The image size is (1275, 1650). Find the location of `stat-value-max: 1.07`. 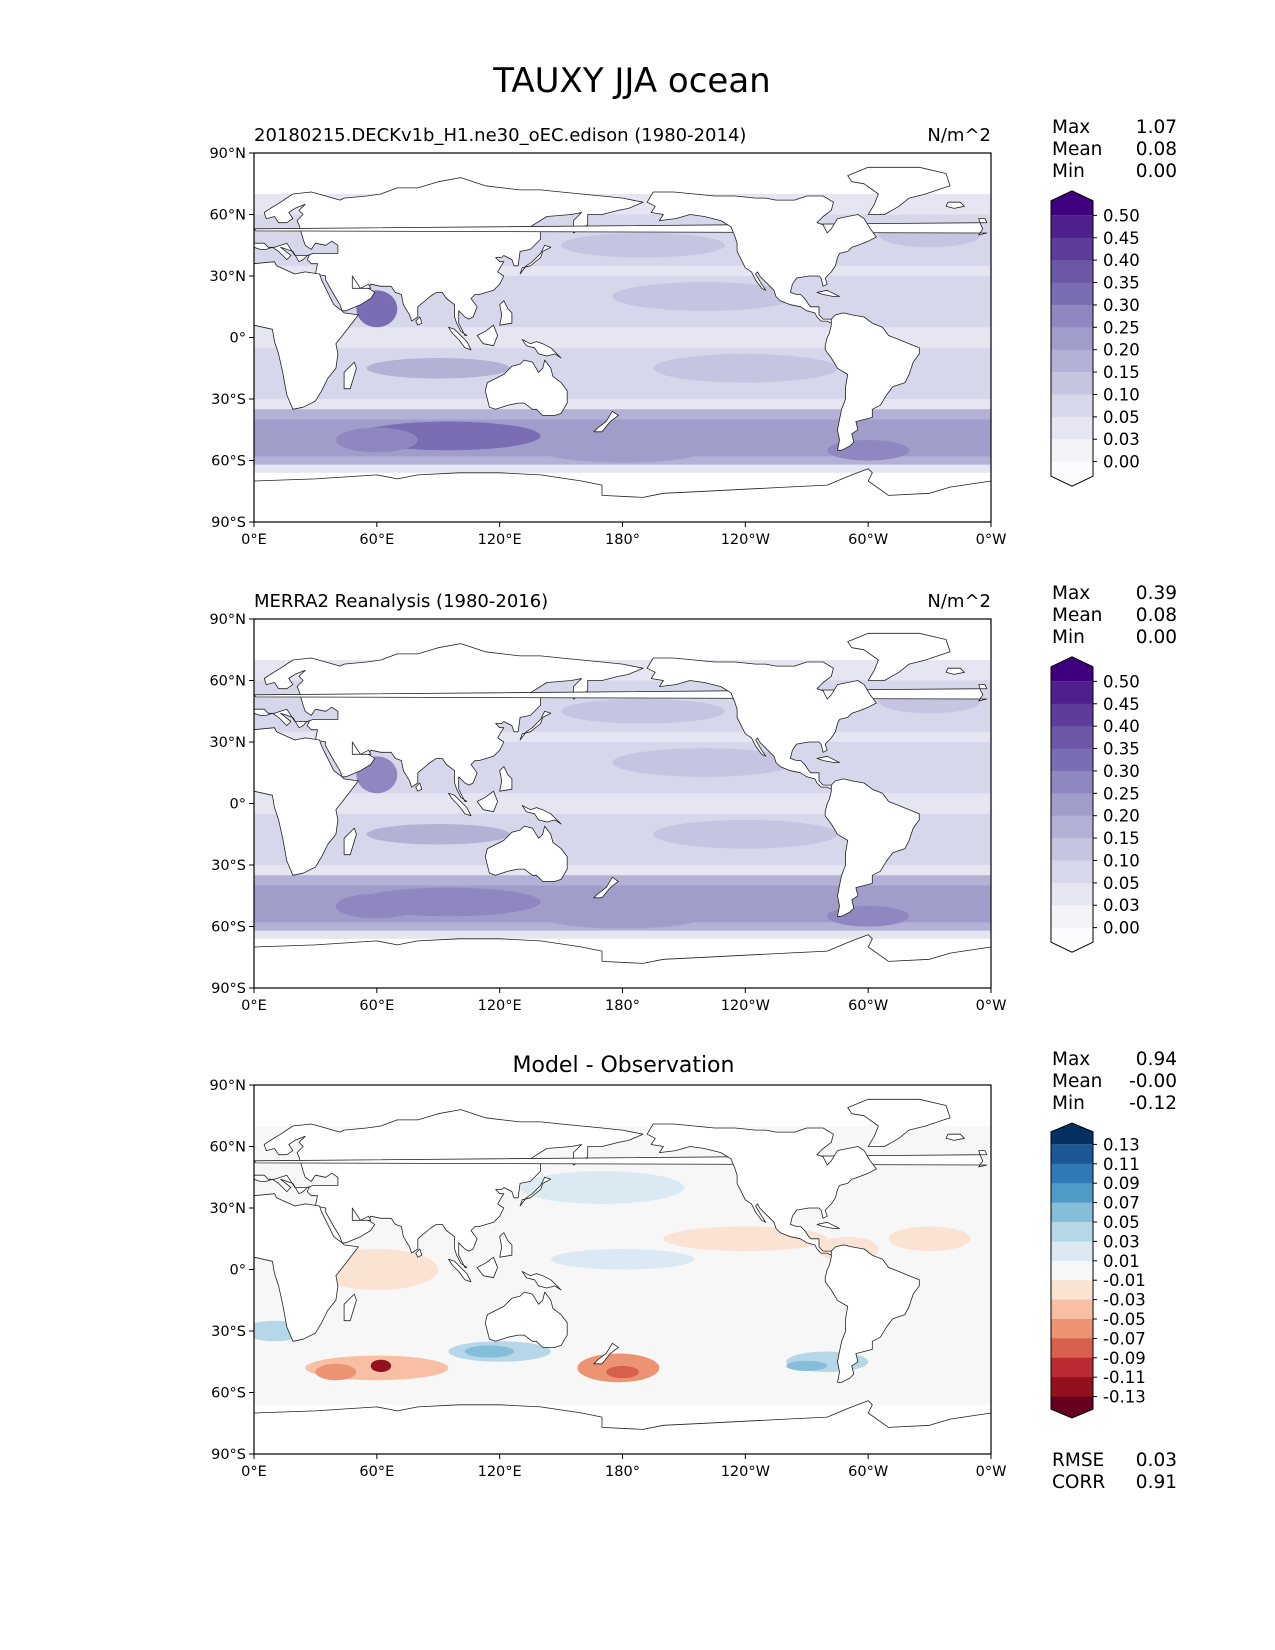

stat-value-max: 1.07 is located at coordinates (1156, 127).